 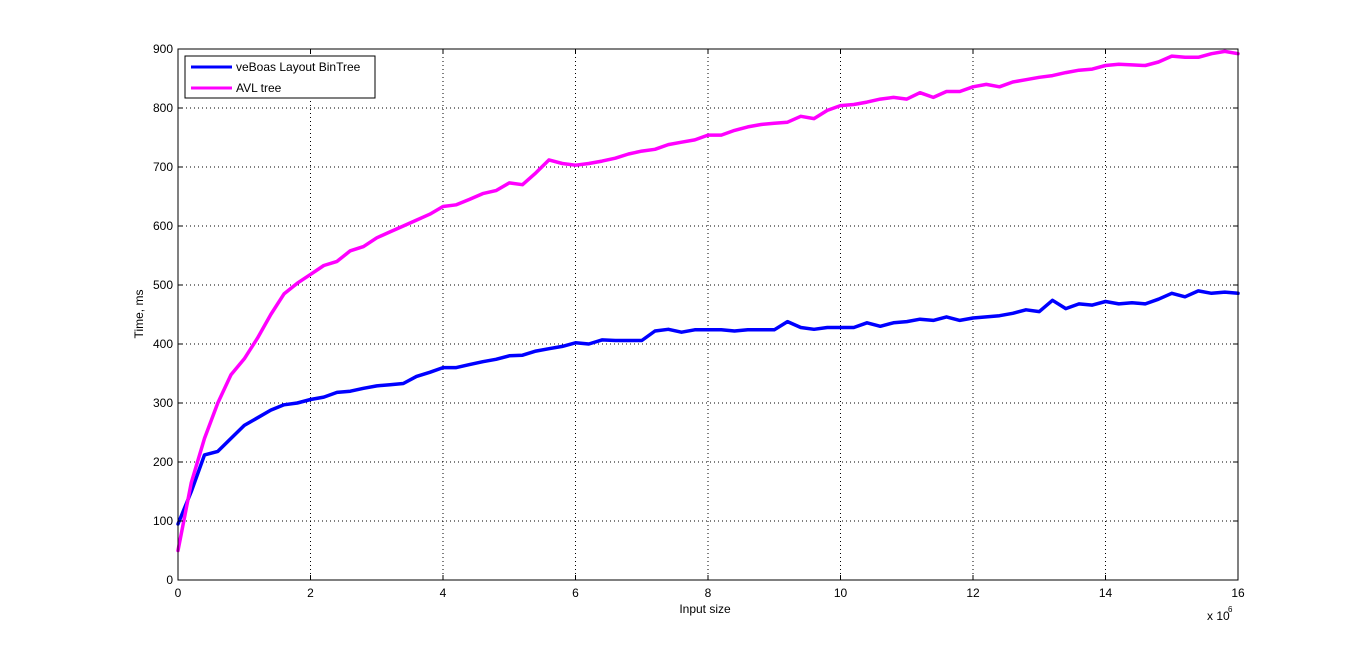 I want to click on x-tick-label: 12, so click(x=973, y=593).